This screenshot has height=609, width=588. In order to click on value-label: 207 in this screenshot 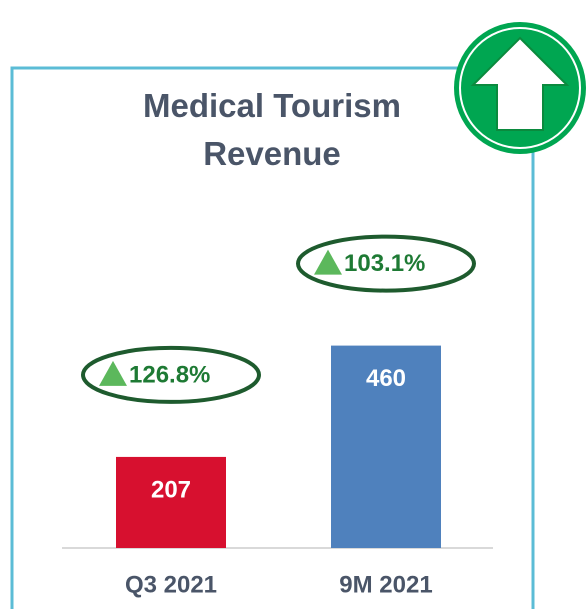, I will do `click(171, 489)`.